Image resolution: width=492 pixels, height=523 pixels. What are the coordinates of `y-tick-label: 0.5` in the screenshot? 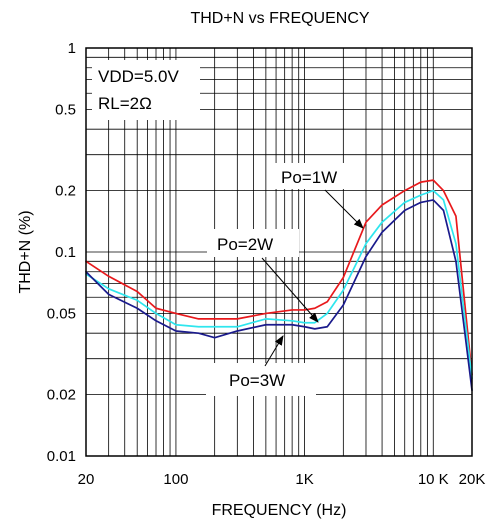 It's located at (65, 109).